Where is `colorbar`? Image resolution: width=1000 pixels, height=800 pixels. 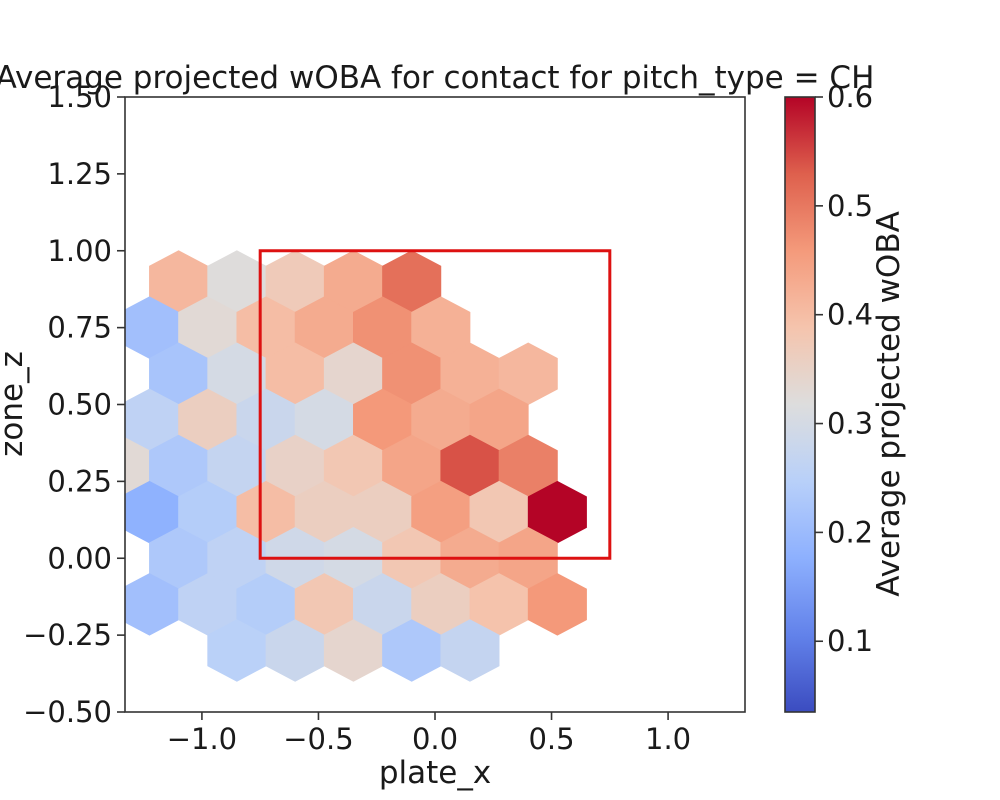
colorbar is located at coordinates (800, 404).